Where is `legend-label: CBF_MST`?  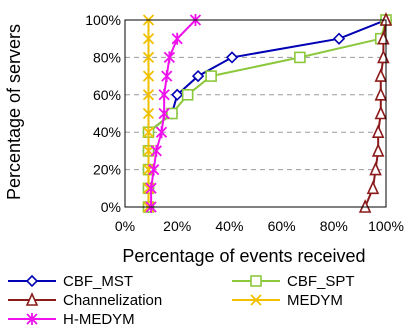 legend-label: CBF_MST is located at coordinates (98, 281).